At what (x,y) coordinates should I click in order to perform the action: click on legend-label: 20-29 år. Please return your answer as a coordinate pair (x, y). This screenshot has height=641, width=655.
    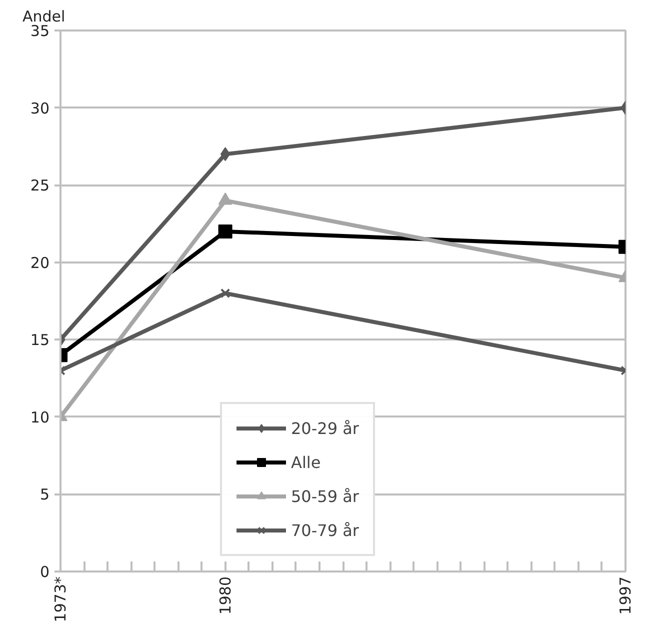
    Looking at the image, I should click on (325, 428).